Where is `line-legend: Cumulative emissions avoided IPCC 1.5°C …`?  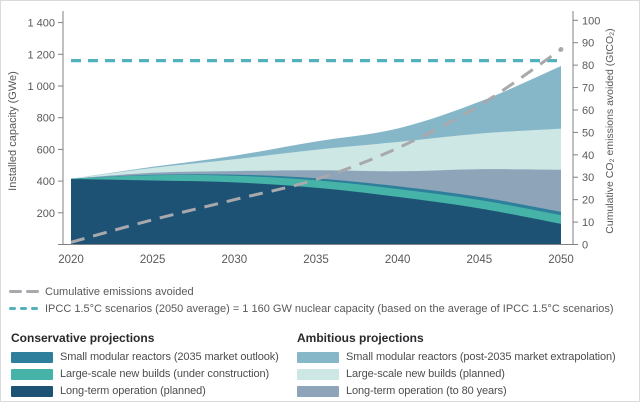
line-legend: Cumulative emissions avoided IPCC 1.5°C … is located at coordinates (311, 300).